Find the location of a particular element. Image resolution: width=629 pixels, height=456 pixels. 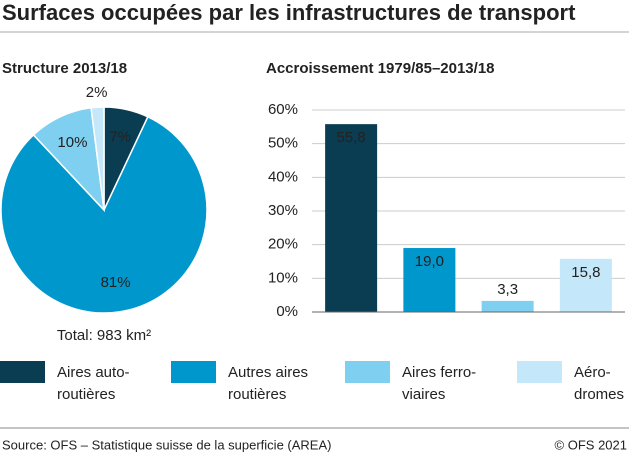

legend-label: Autres aires is located at coordinates (268, 372).